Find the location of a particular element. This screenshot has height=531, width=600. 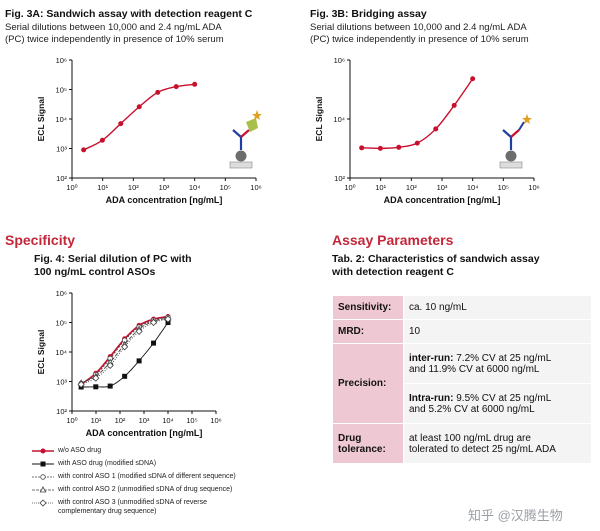

plate-icon is located at coordinates (241, 165).